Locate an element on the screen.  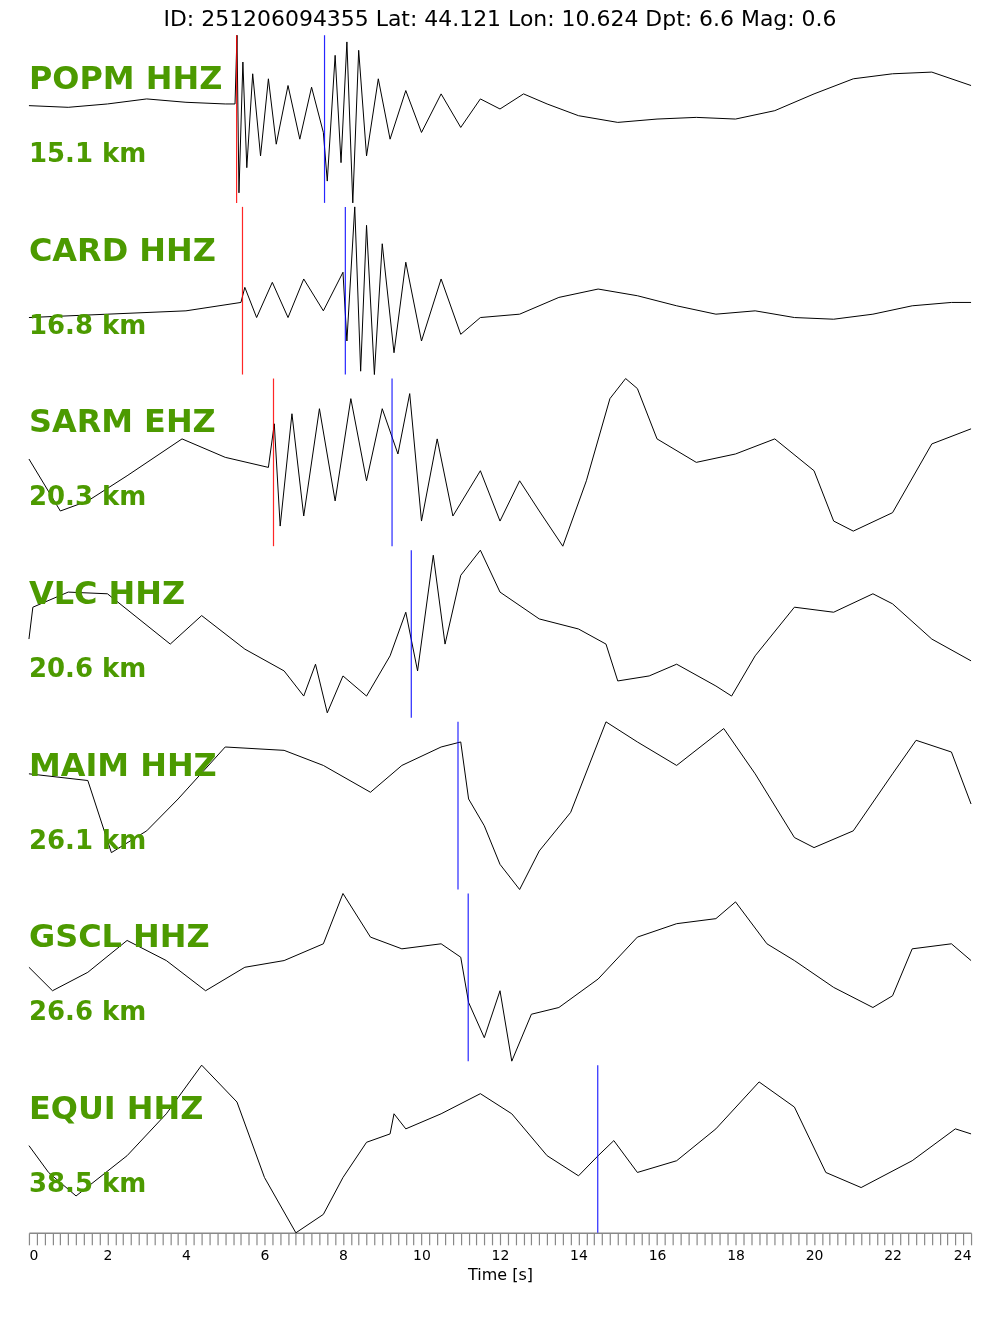
x-tick-label: 6 is located at coordinates (265, 1255).